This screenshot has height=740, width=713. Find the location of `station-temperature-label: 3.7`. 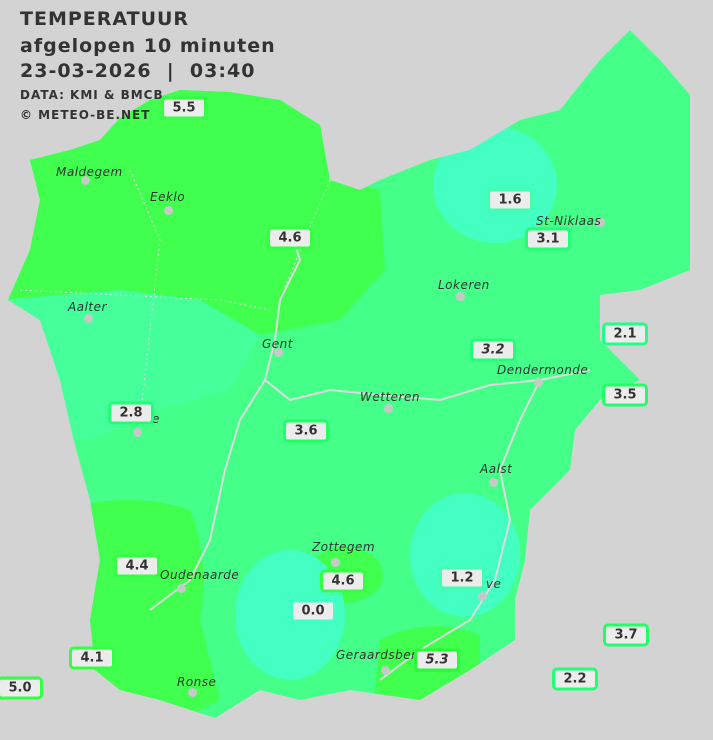

station-temperature-label: 3.7 is located at coordinates (626, 635).